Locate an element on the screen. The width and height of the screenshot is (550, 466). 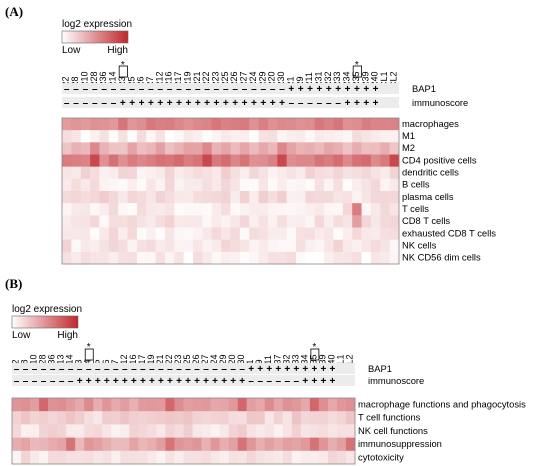
panel-b-immunoscore-sign: – is located at coordinates (288, 381).